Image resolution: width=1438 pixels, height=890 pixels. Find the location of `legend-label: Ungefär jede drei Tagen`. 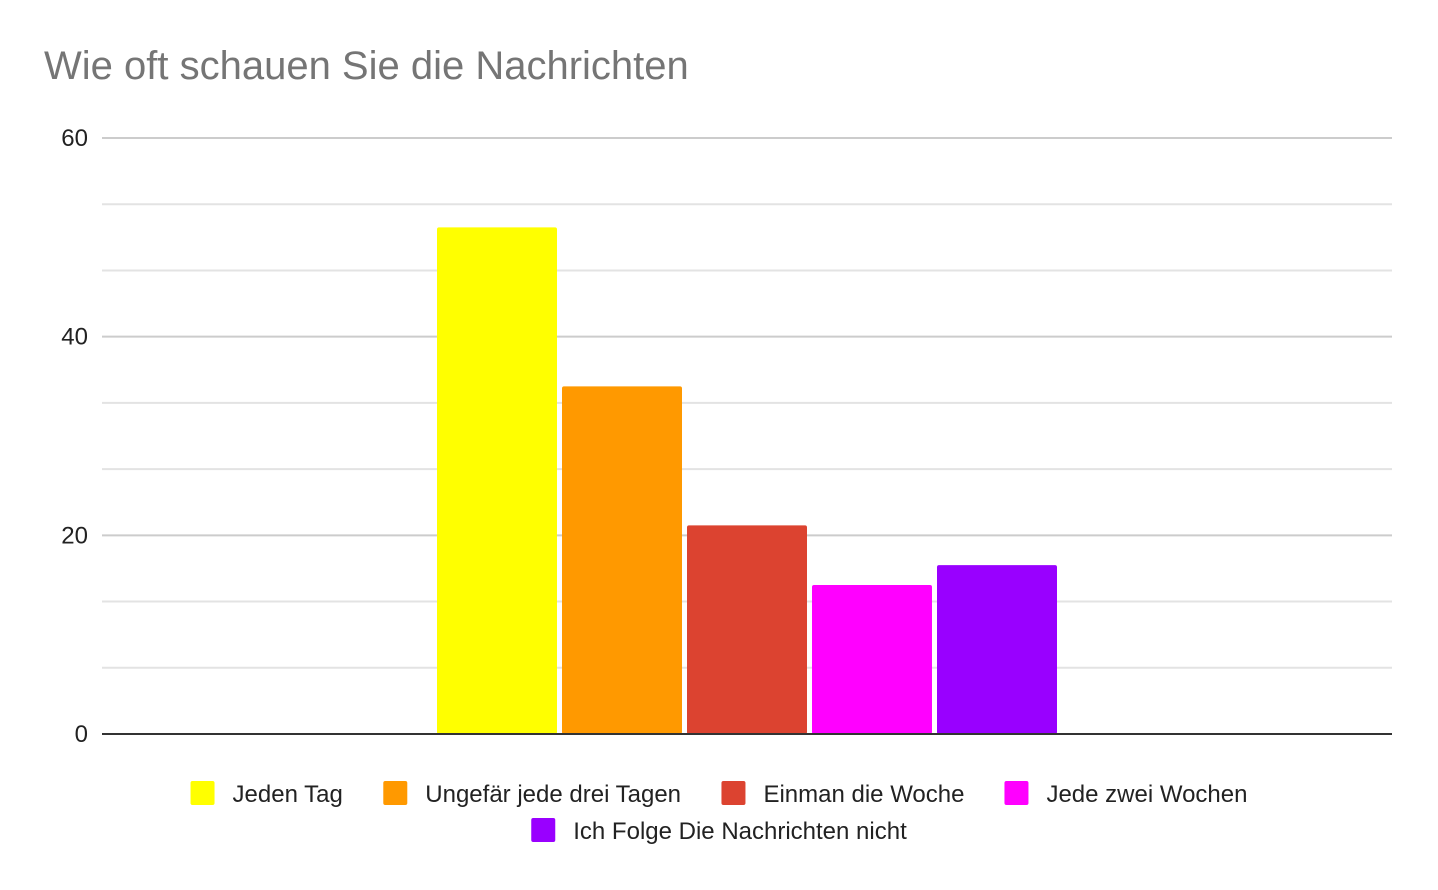

legend-label: Ungefär jede drei Tagen is located at coordinates (553, 794).